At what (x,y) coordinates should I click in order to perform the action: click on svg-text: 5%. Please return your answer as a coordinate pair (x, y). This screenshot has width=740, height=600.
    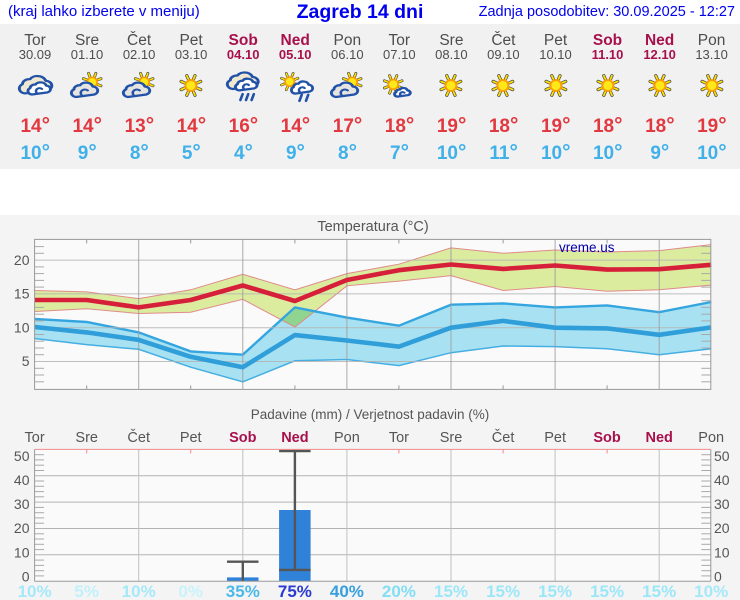
    Looking at the image, I should click on (86, 591).